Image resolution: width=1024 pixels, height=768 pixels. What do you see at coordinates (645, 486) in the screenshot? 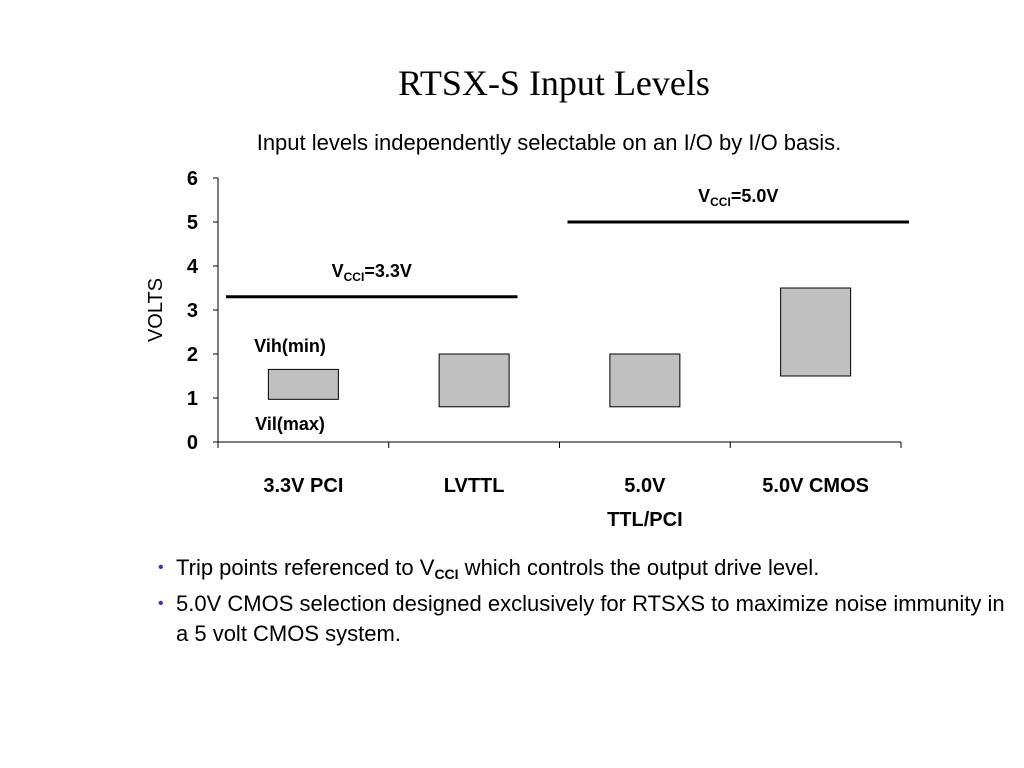
I see `x-tick-label: 5.0V` at bounding box center [645, 486].